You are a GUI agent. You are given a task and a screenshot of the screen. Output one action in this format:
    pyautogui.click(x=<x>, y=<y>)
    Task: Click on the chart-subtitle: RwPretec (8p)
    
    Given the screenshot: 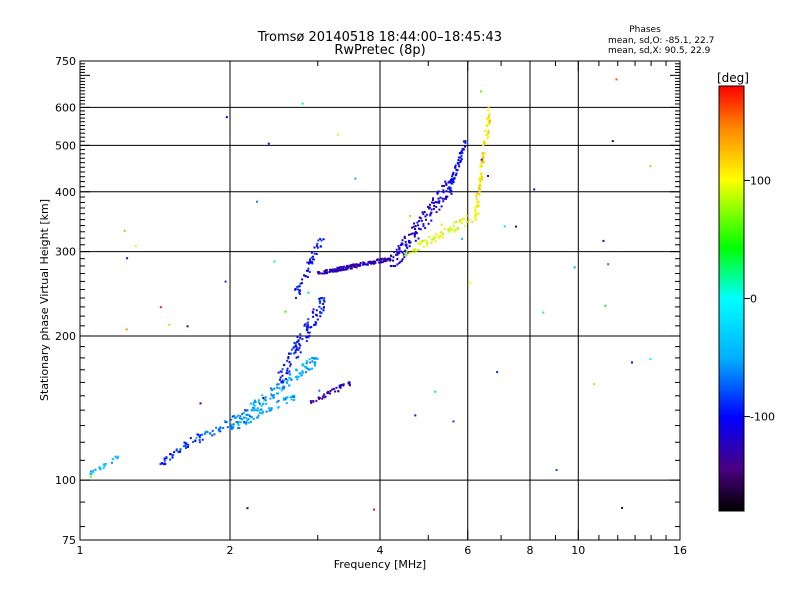 What is the action you would take?
    pyautogui.click(x=379, y=50)
    